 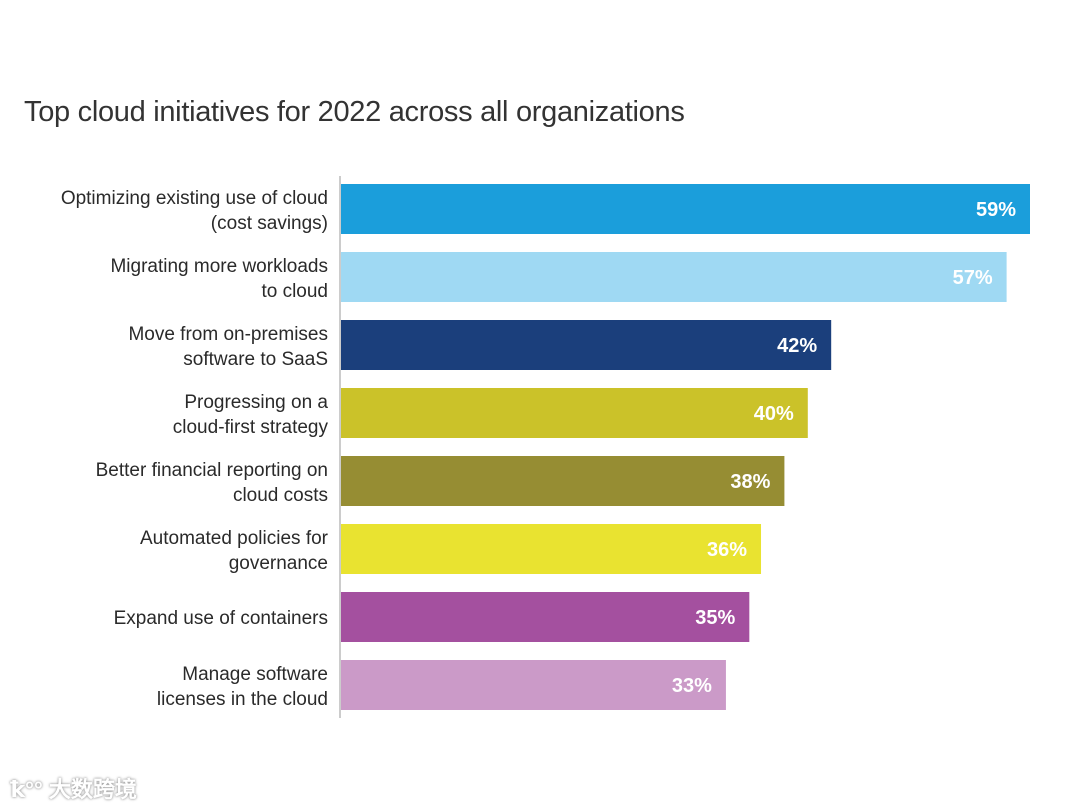 What do you see at coordinates (219, 266) in the screenshot?
I see `category-label: Migrating more workloads` at bounding box center [219, 266].